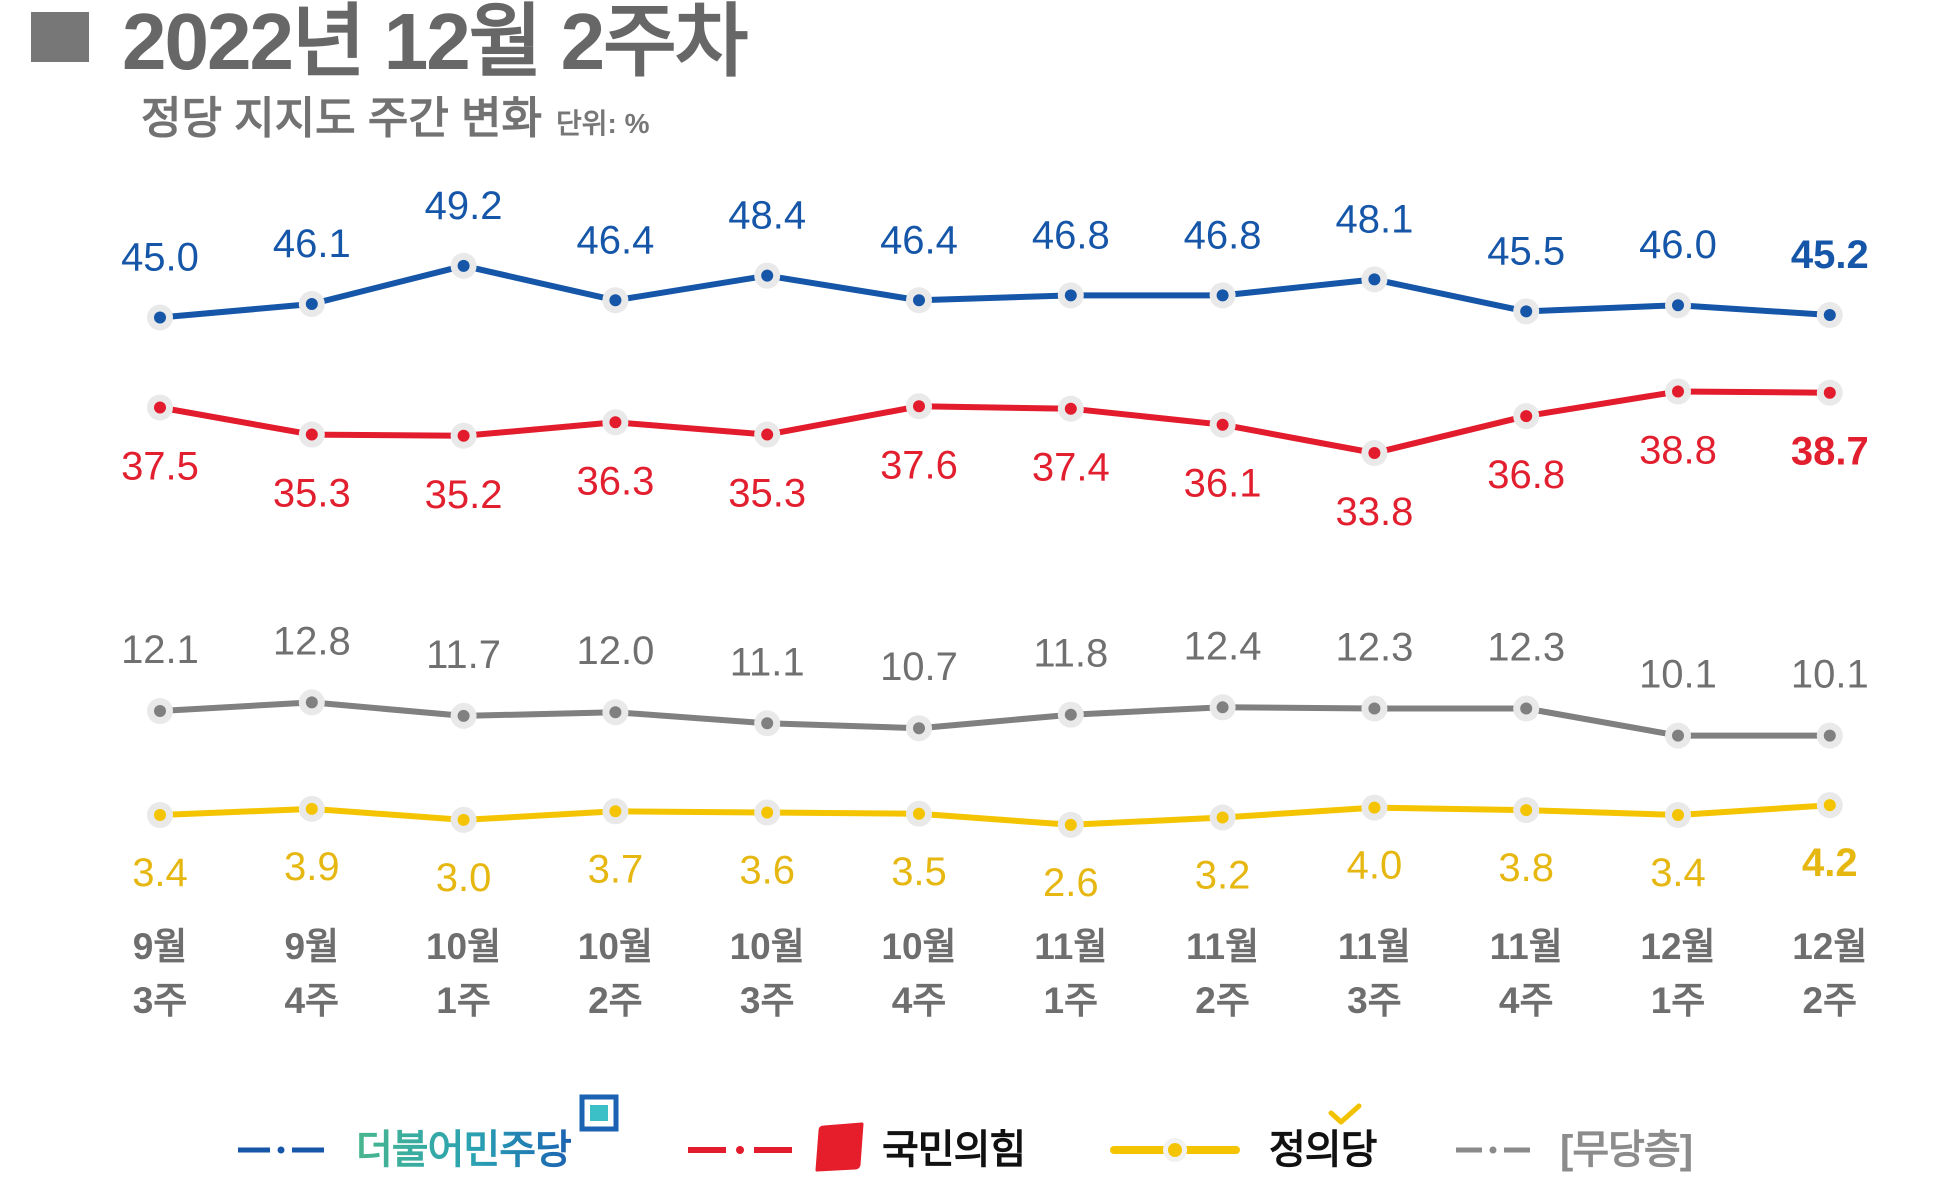  I want to click on independents-data-label-9: 12.3, so click(1526, 648).